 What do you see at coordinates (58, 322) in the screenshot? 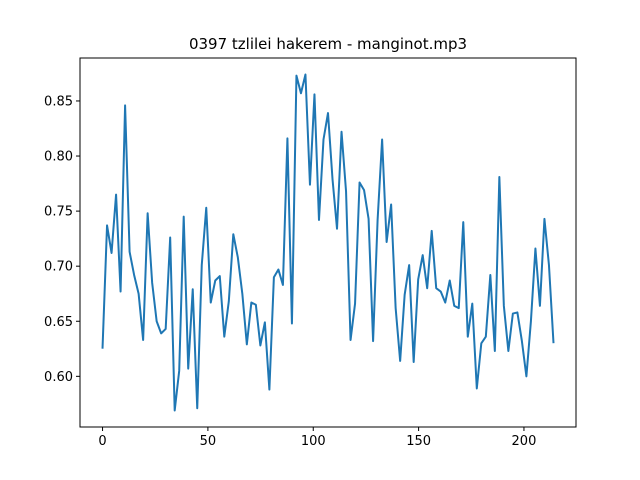
I see `y-tick-label: 0.65` at bounding box center [58, 322].